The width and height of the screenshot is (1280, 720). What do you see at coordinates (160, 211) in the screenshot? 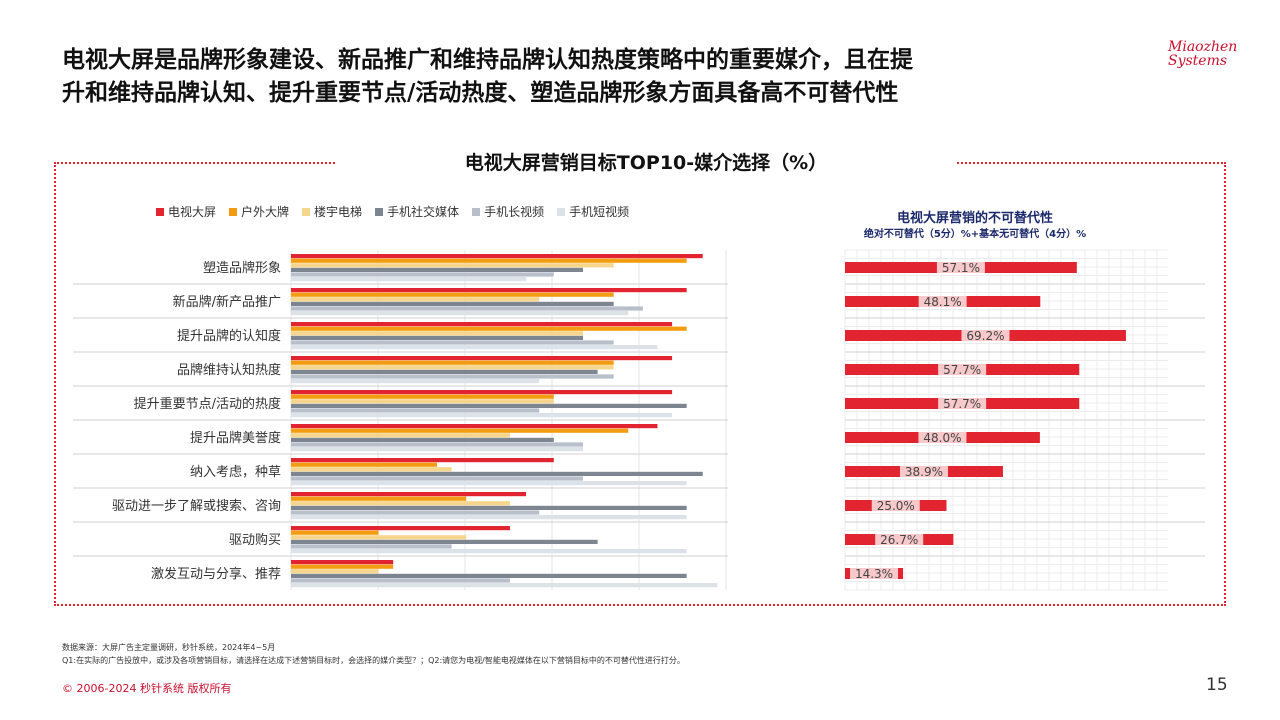
I see `legend-swatch-tv` at bounding box center [160, 211].